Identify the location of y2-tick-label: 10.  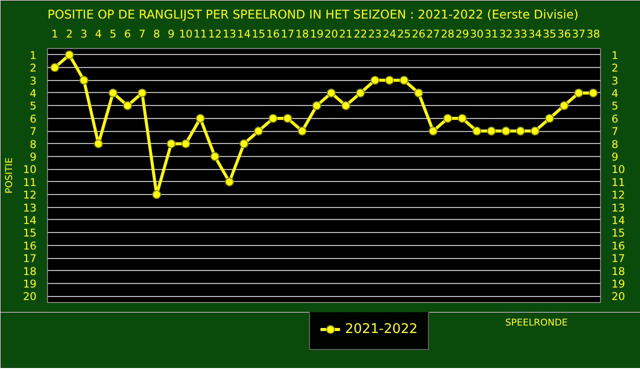
(619, 169).